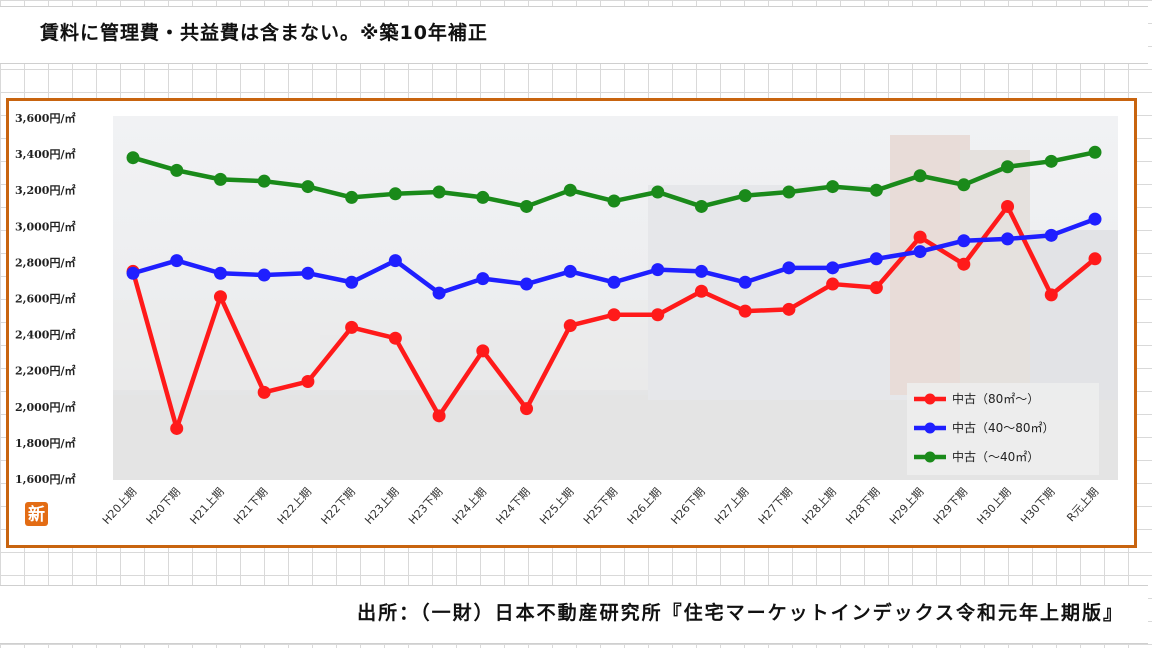 Image resolution: width=1152 pixels, height=648 pixels. Describe the element at coordinates (163, 506) in the screenshot. I see `x-tick-label: H20下期` at that location.